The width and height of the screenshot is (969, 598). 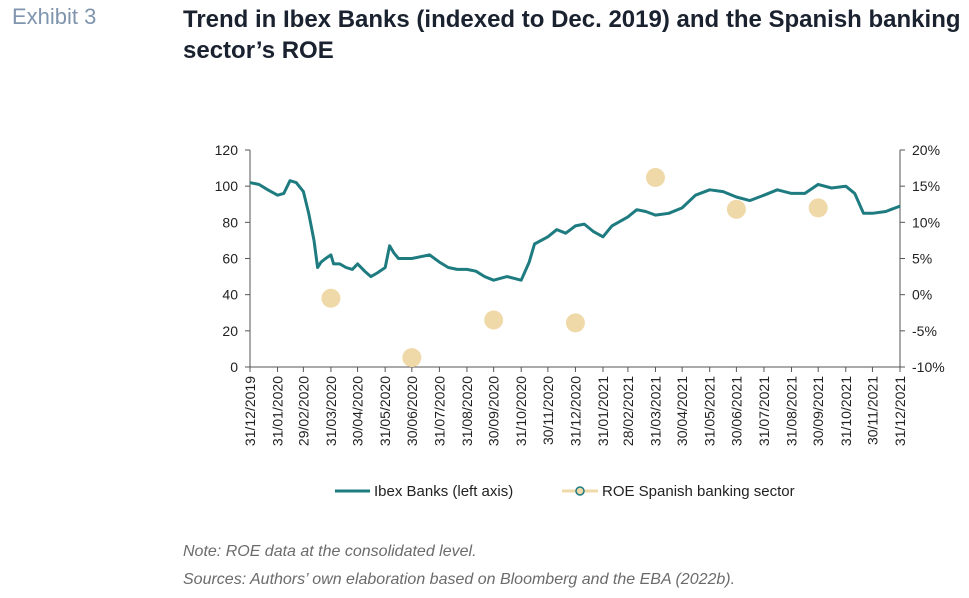 I want to click on x-tick-label: 31/12/2021, so click(x=900, y=411).